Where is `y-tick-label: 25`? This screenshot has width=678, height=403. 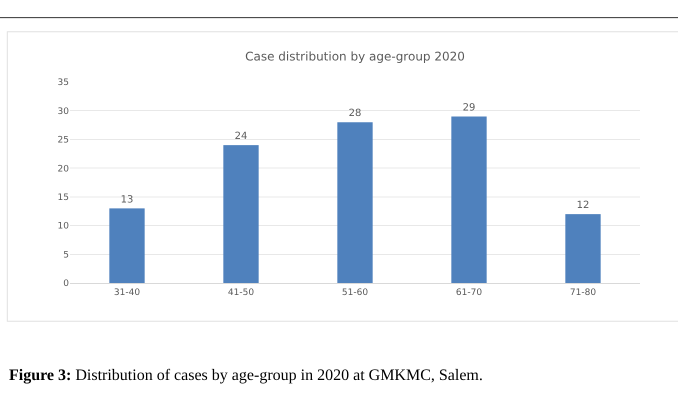
y-tick-label: 25 is located at coordinates (63, 141).